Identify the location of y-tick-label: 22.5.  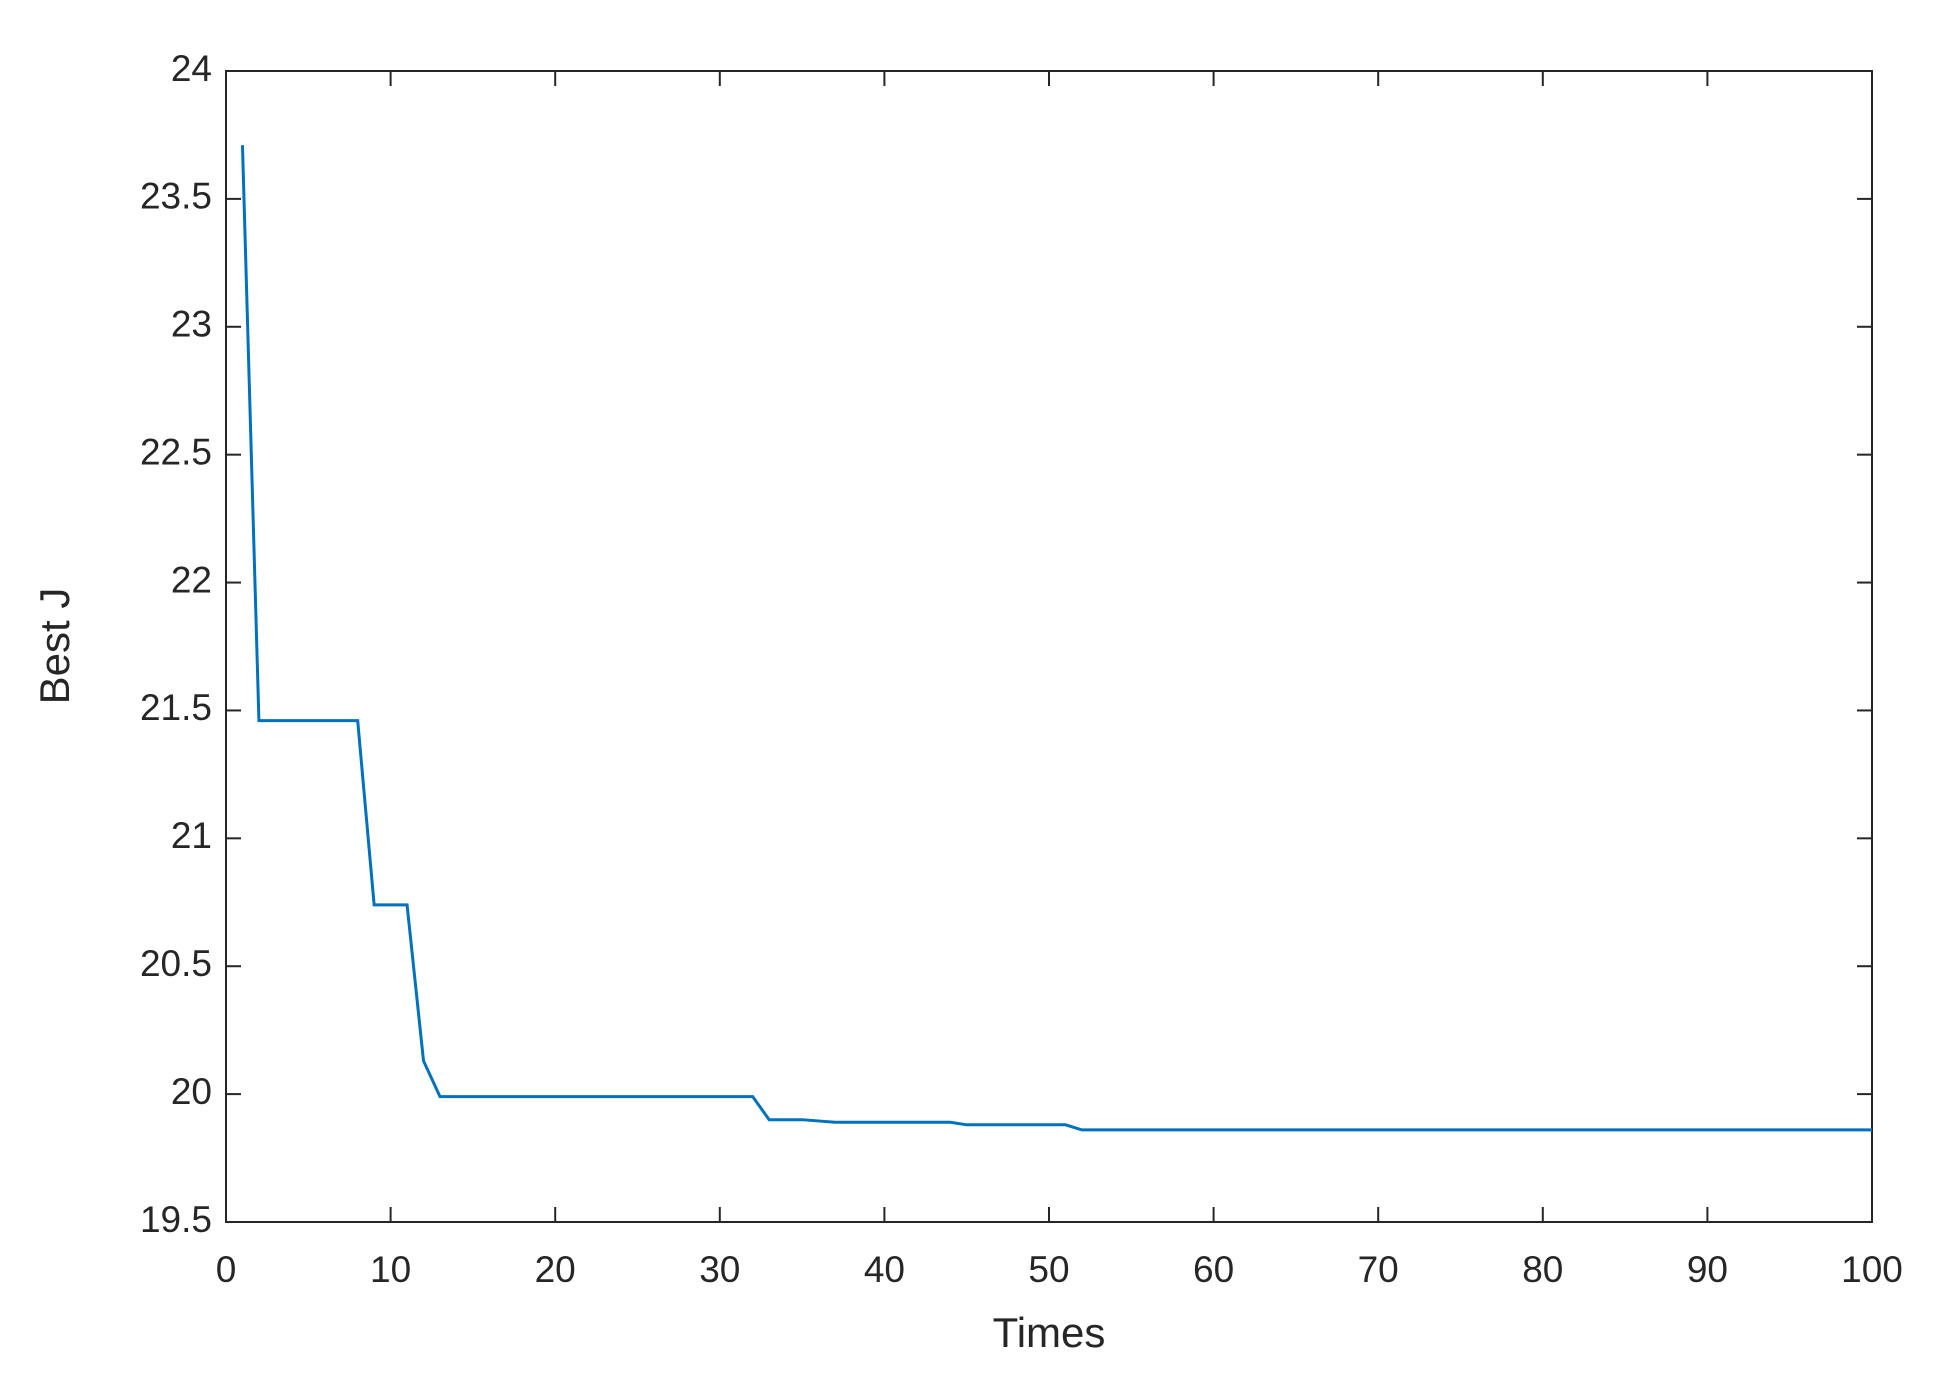
(176, 451).